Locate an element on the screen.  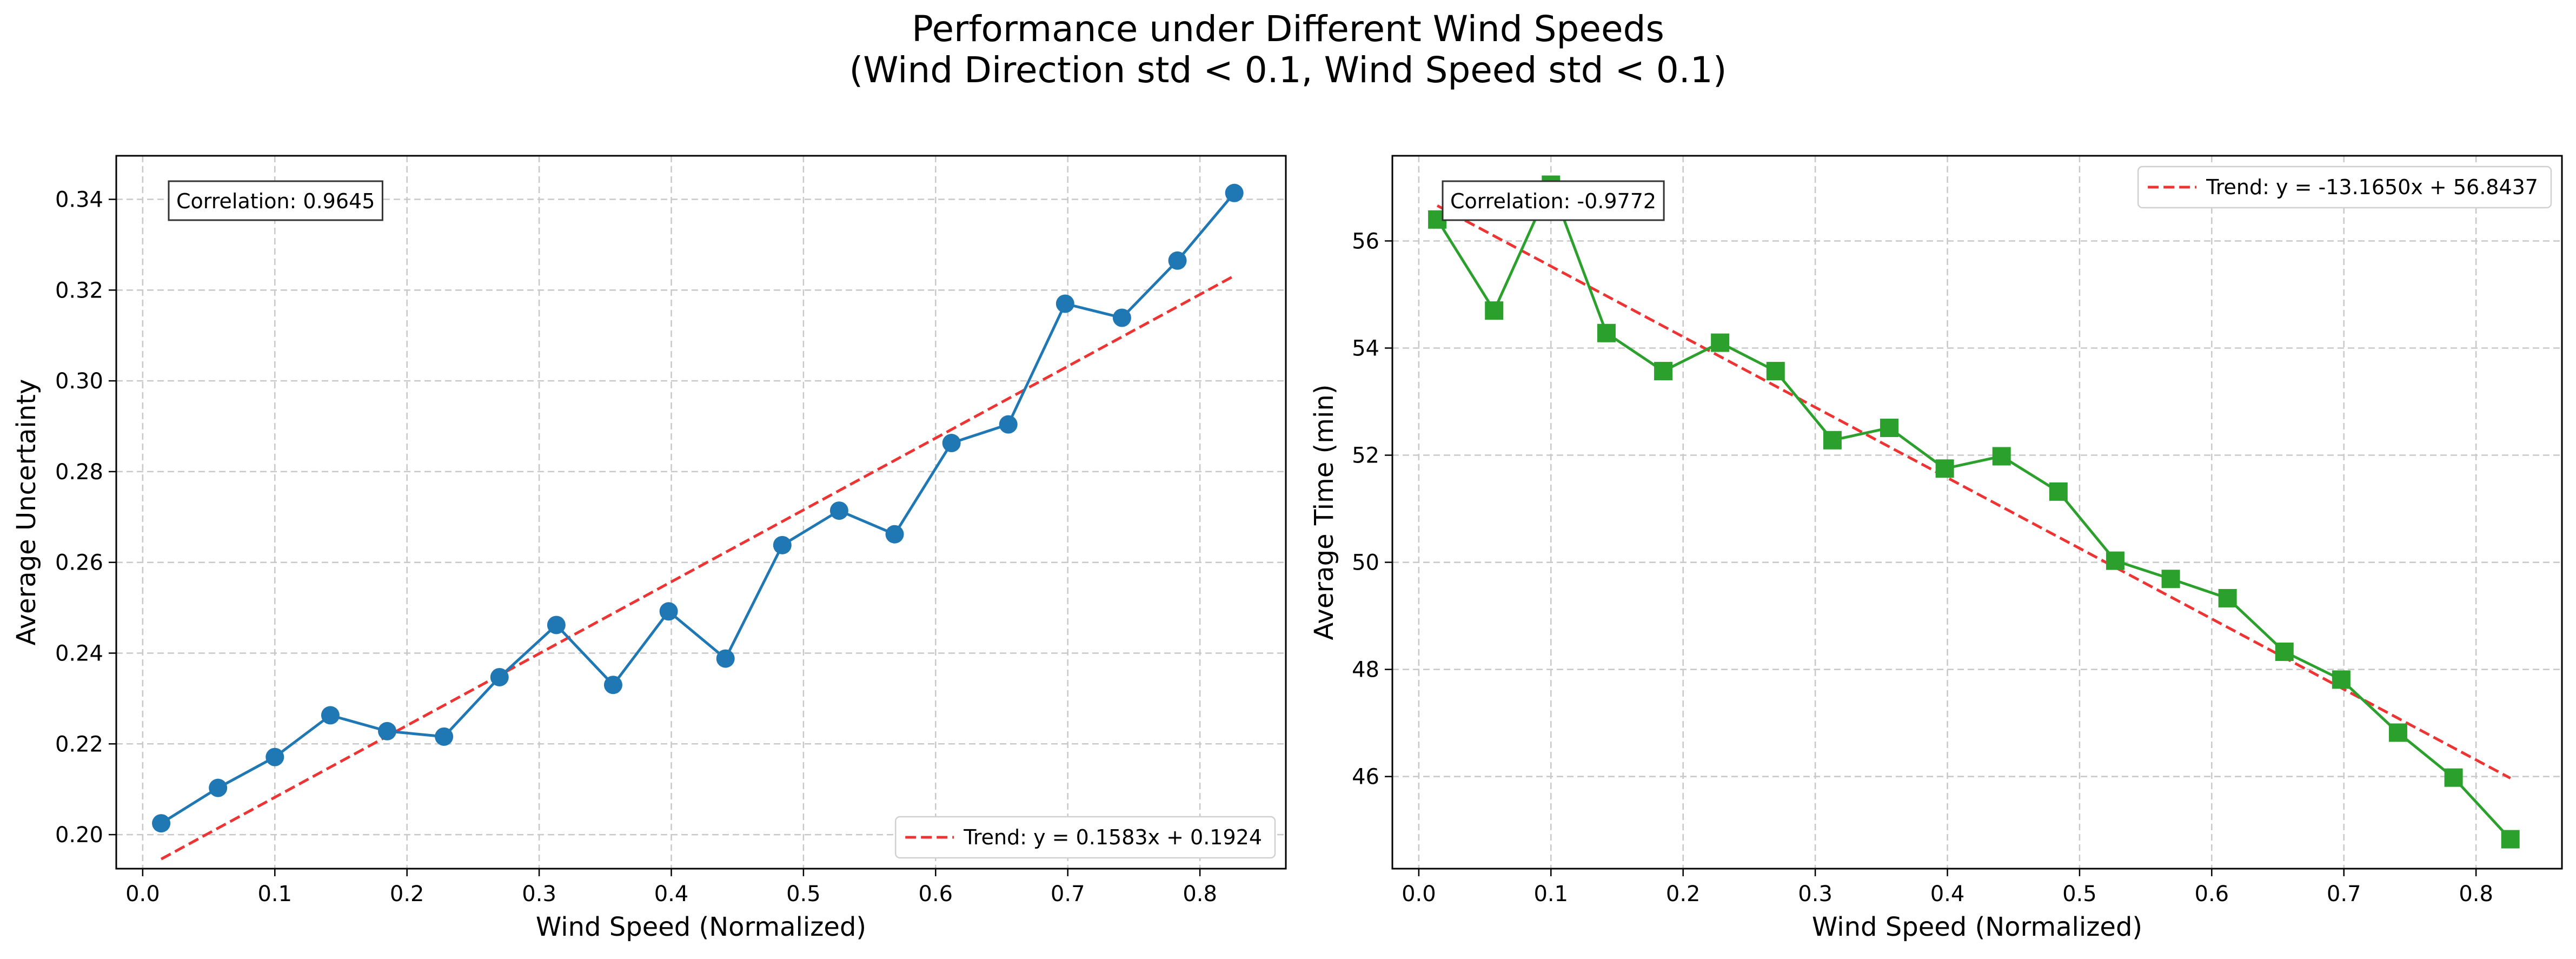
figure-title-line1: Performance under Different Wind Speeds is located at coordinates (1288, 29).